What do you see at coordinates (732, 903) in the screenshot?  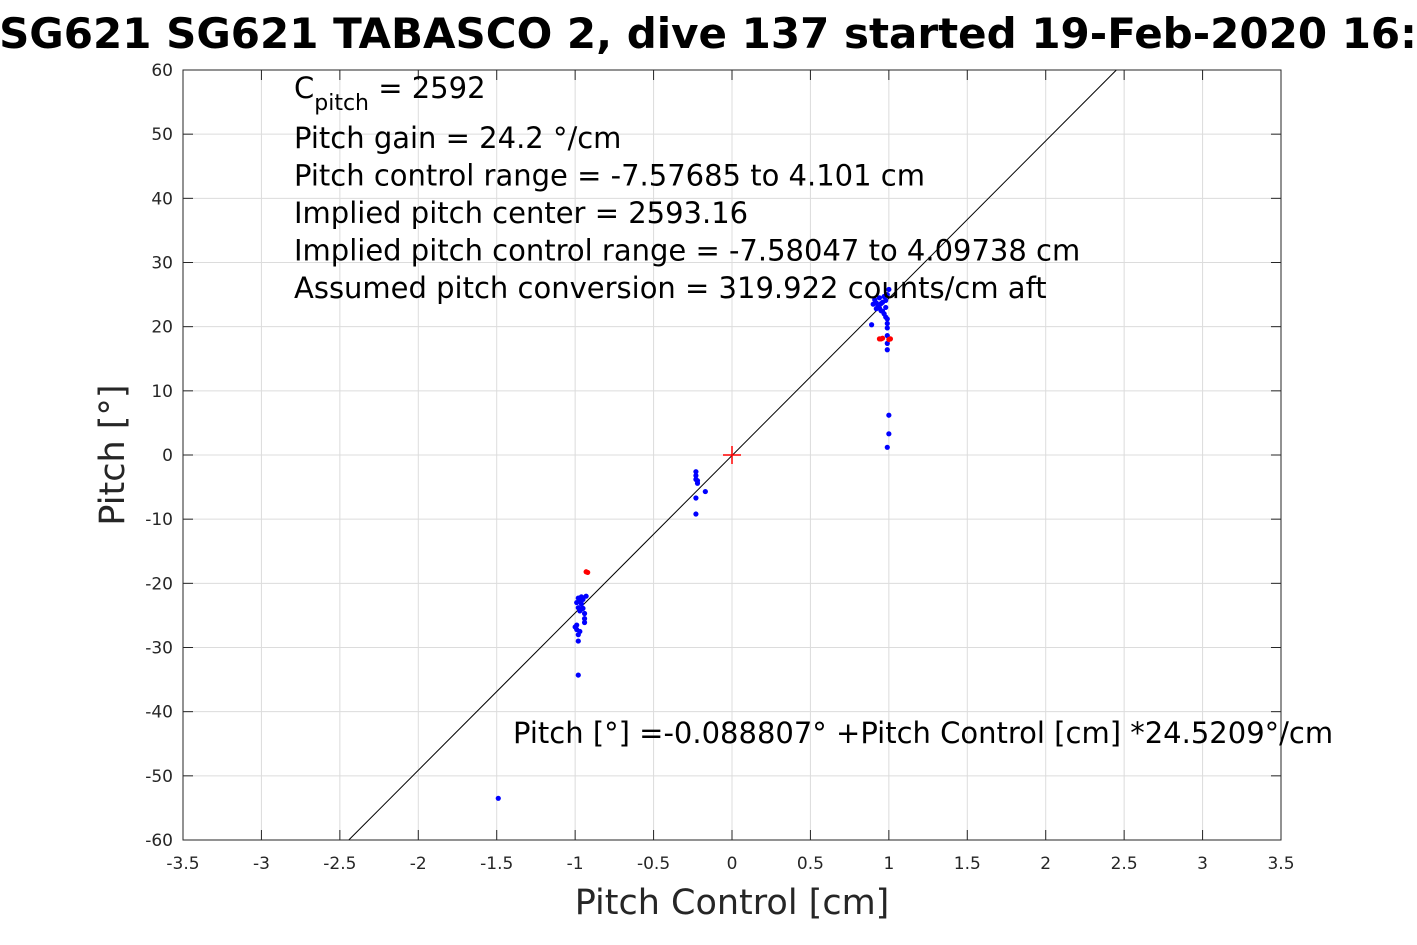 I see `x-axis-label: Pitch Control [cm]` at bounding box center [732, 903].